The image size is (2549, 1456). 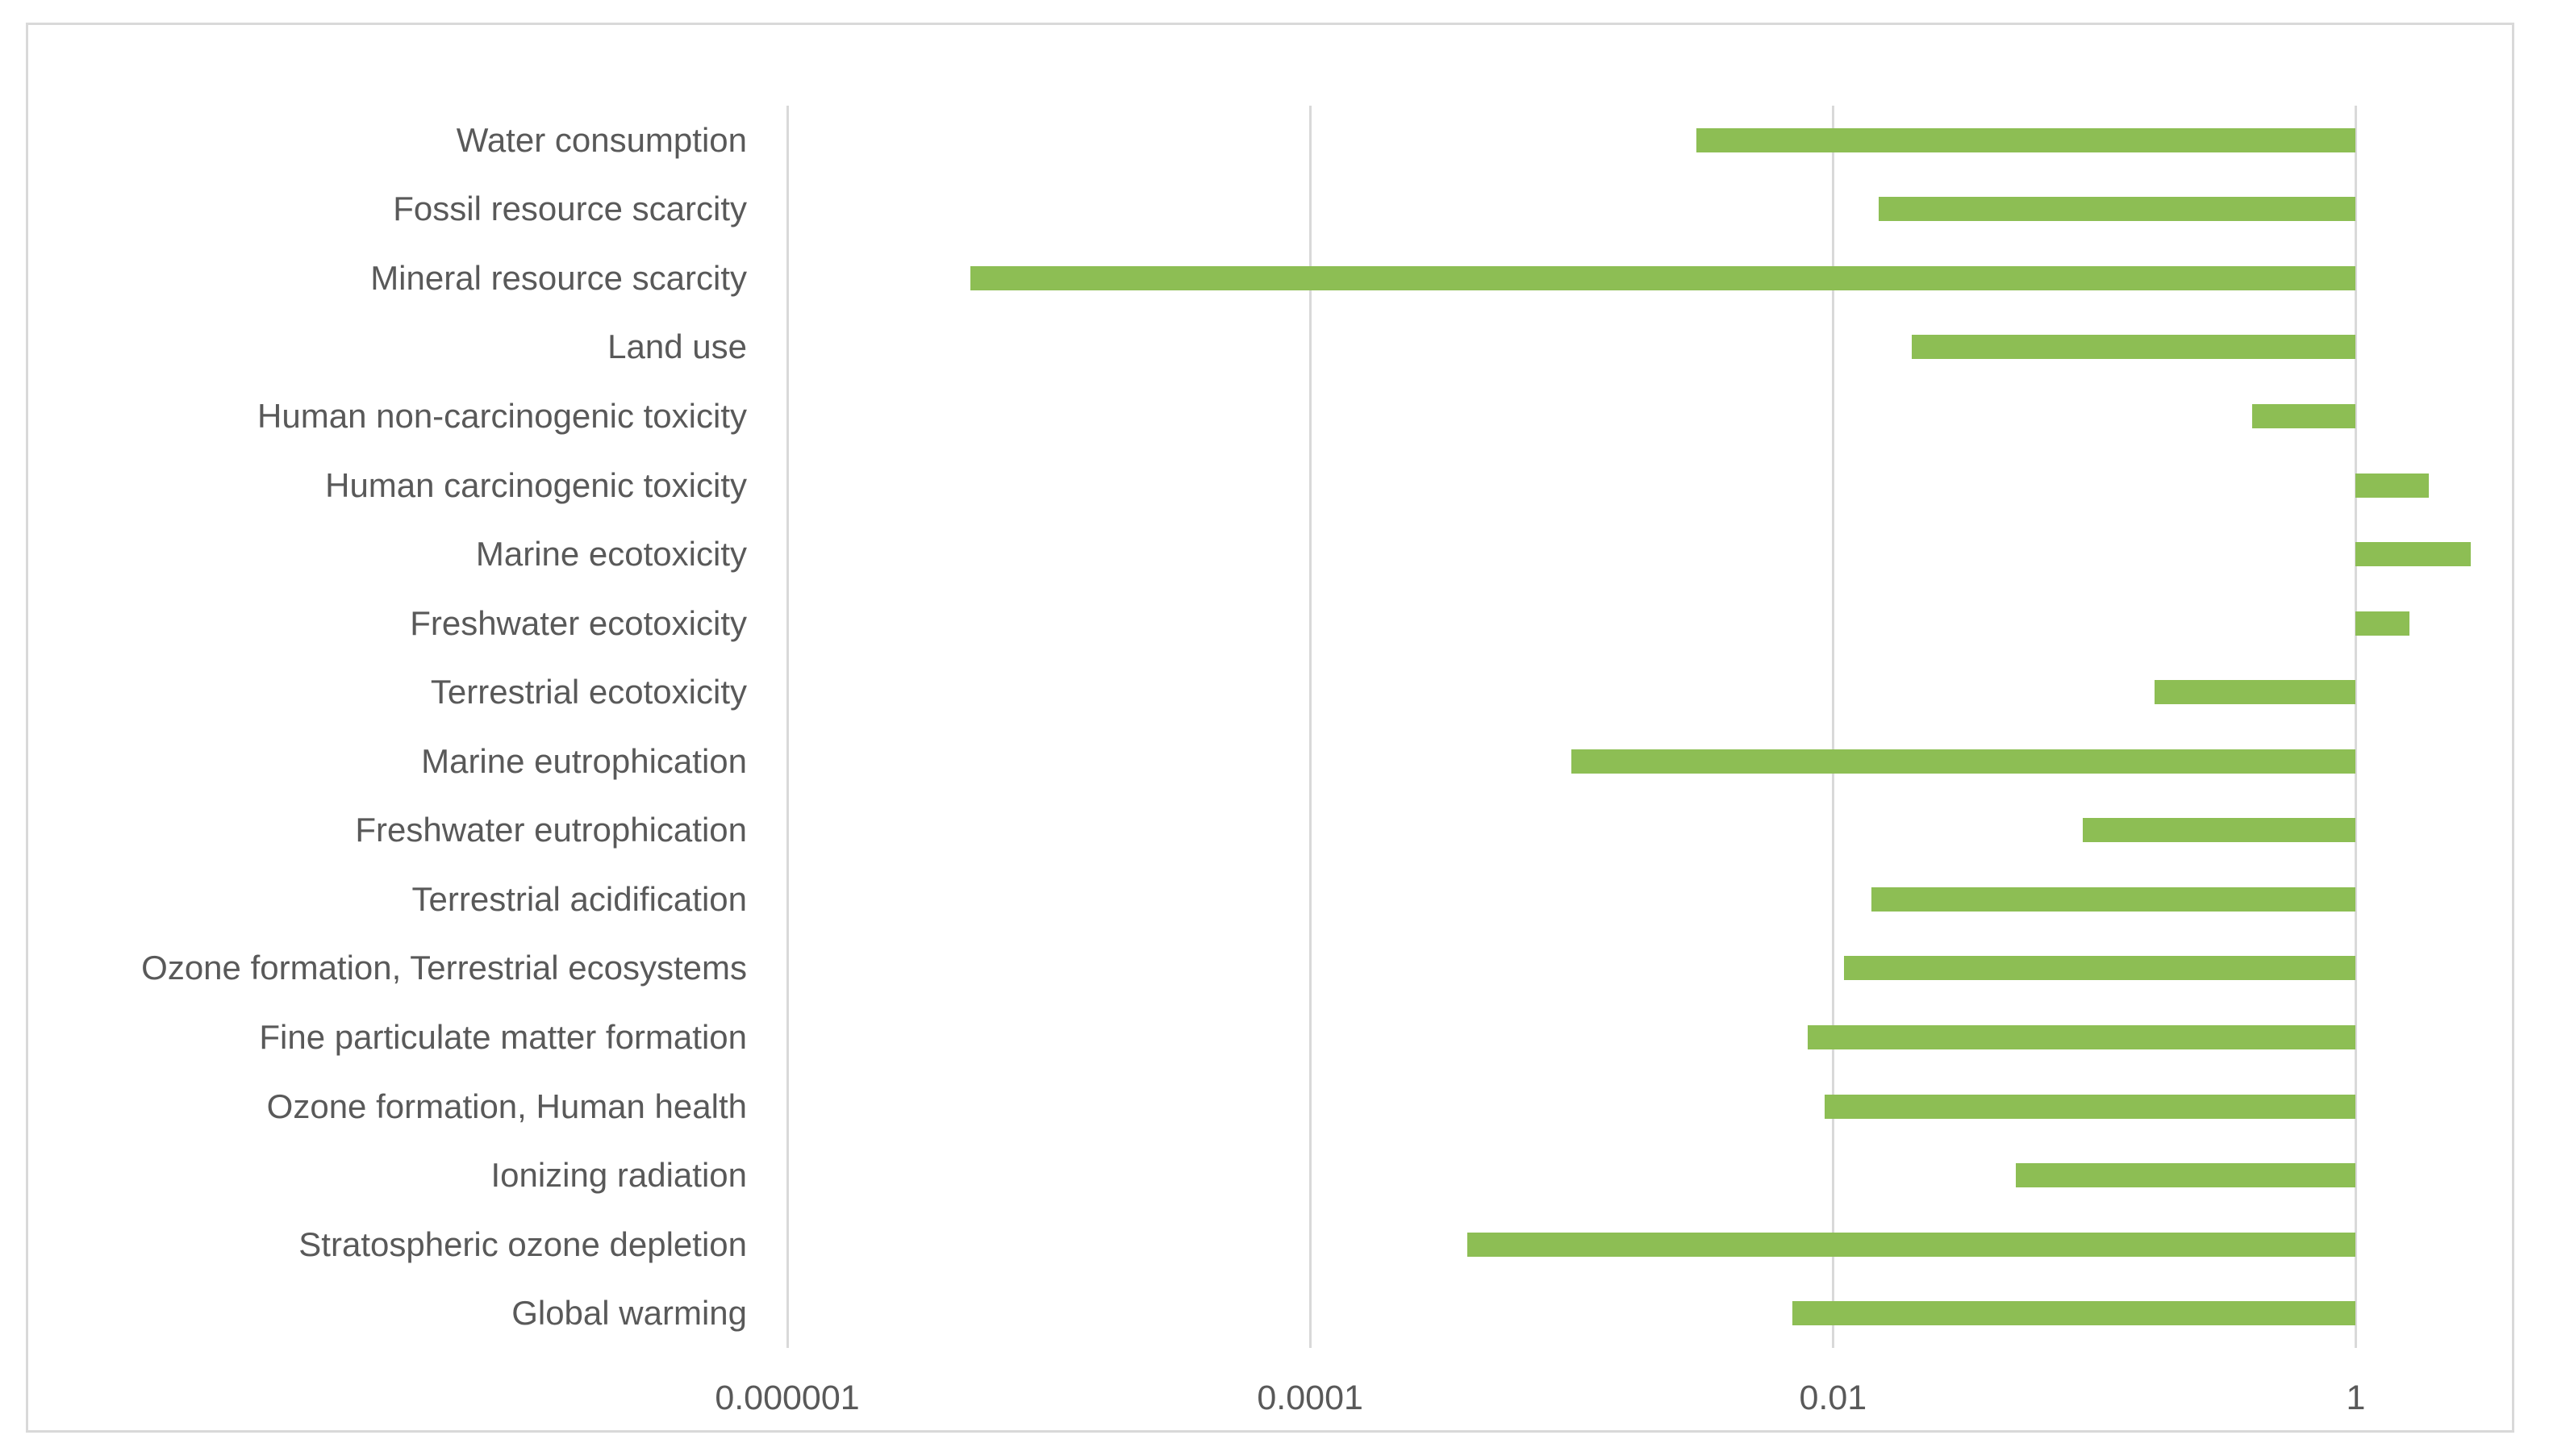 I want to click on bar-stratospheric-ozone-depletion, so click(x=1911, y=1245).